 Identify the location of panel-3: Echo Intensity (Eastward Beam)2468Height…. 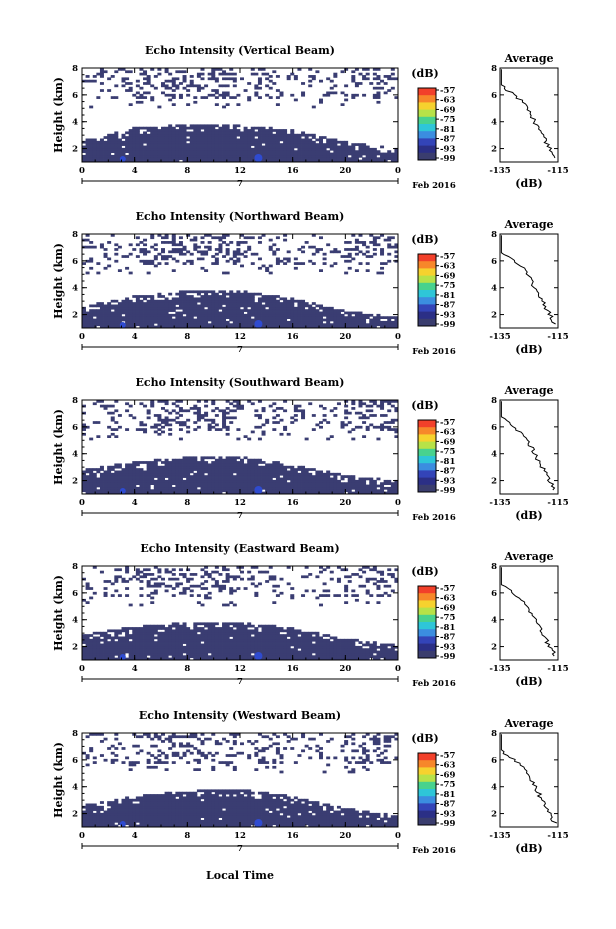
(310, 615).